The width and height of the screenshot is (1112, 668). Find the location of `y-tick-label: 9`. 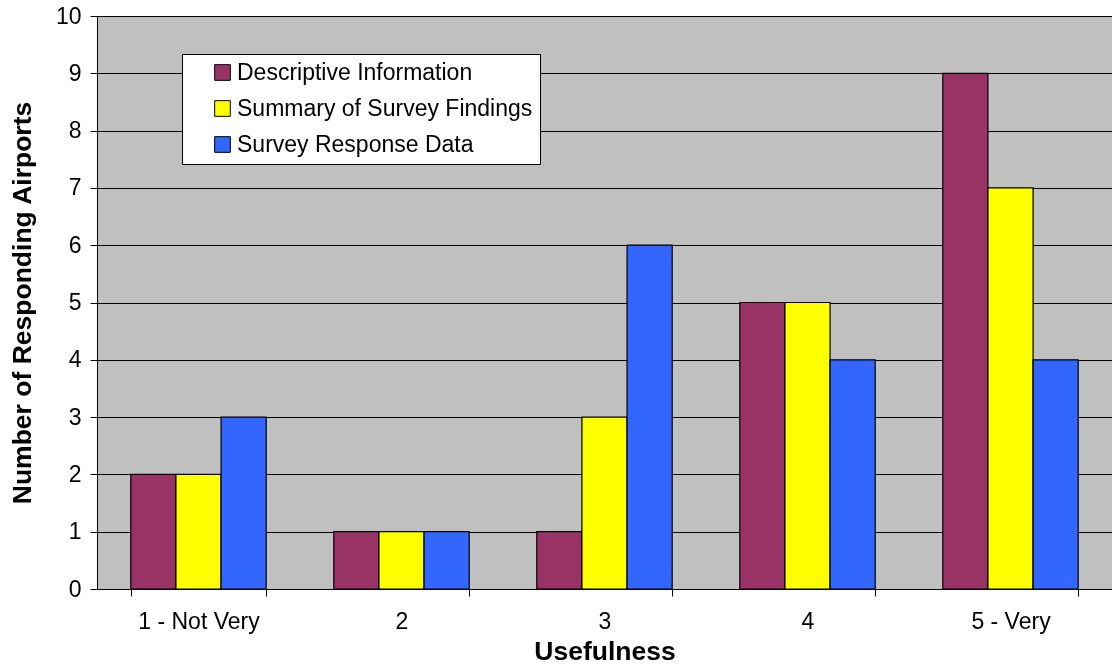

y-tick-label: 9 is located at coordinates (75, 72).